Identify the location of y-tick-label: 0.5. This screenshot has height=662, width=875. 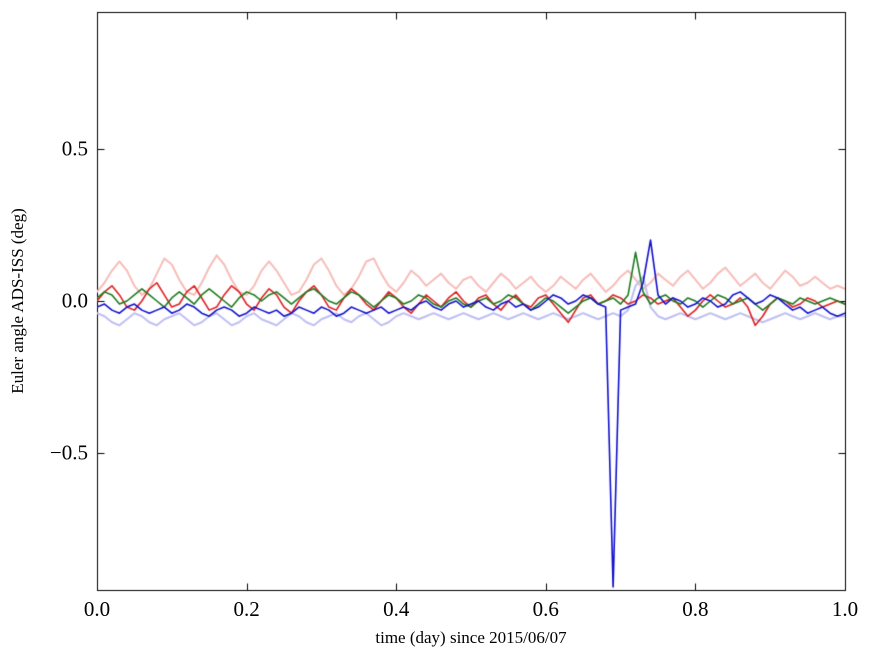
(74, 148).